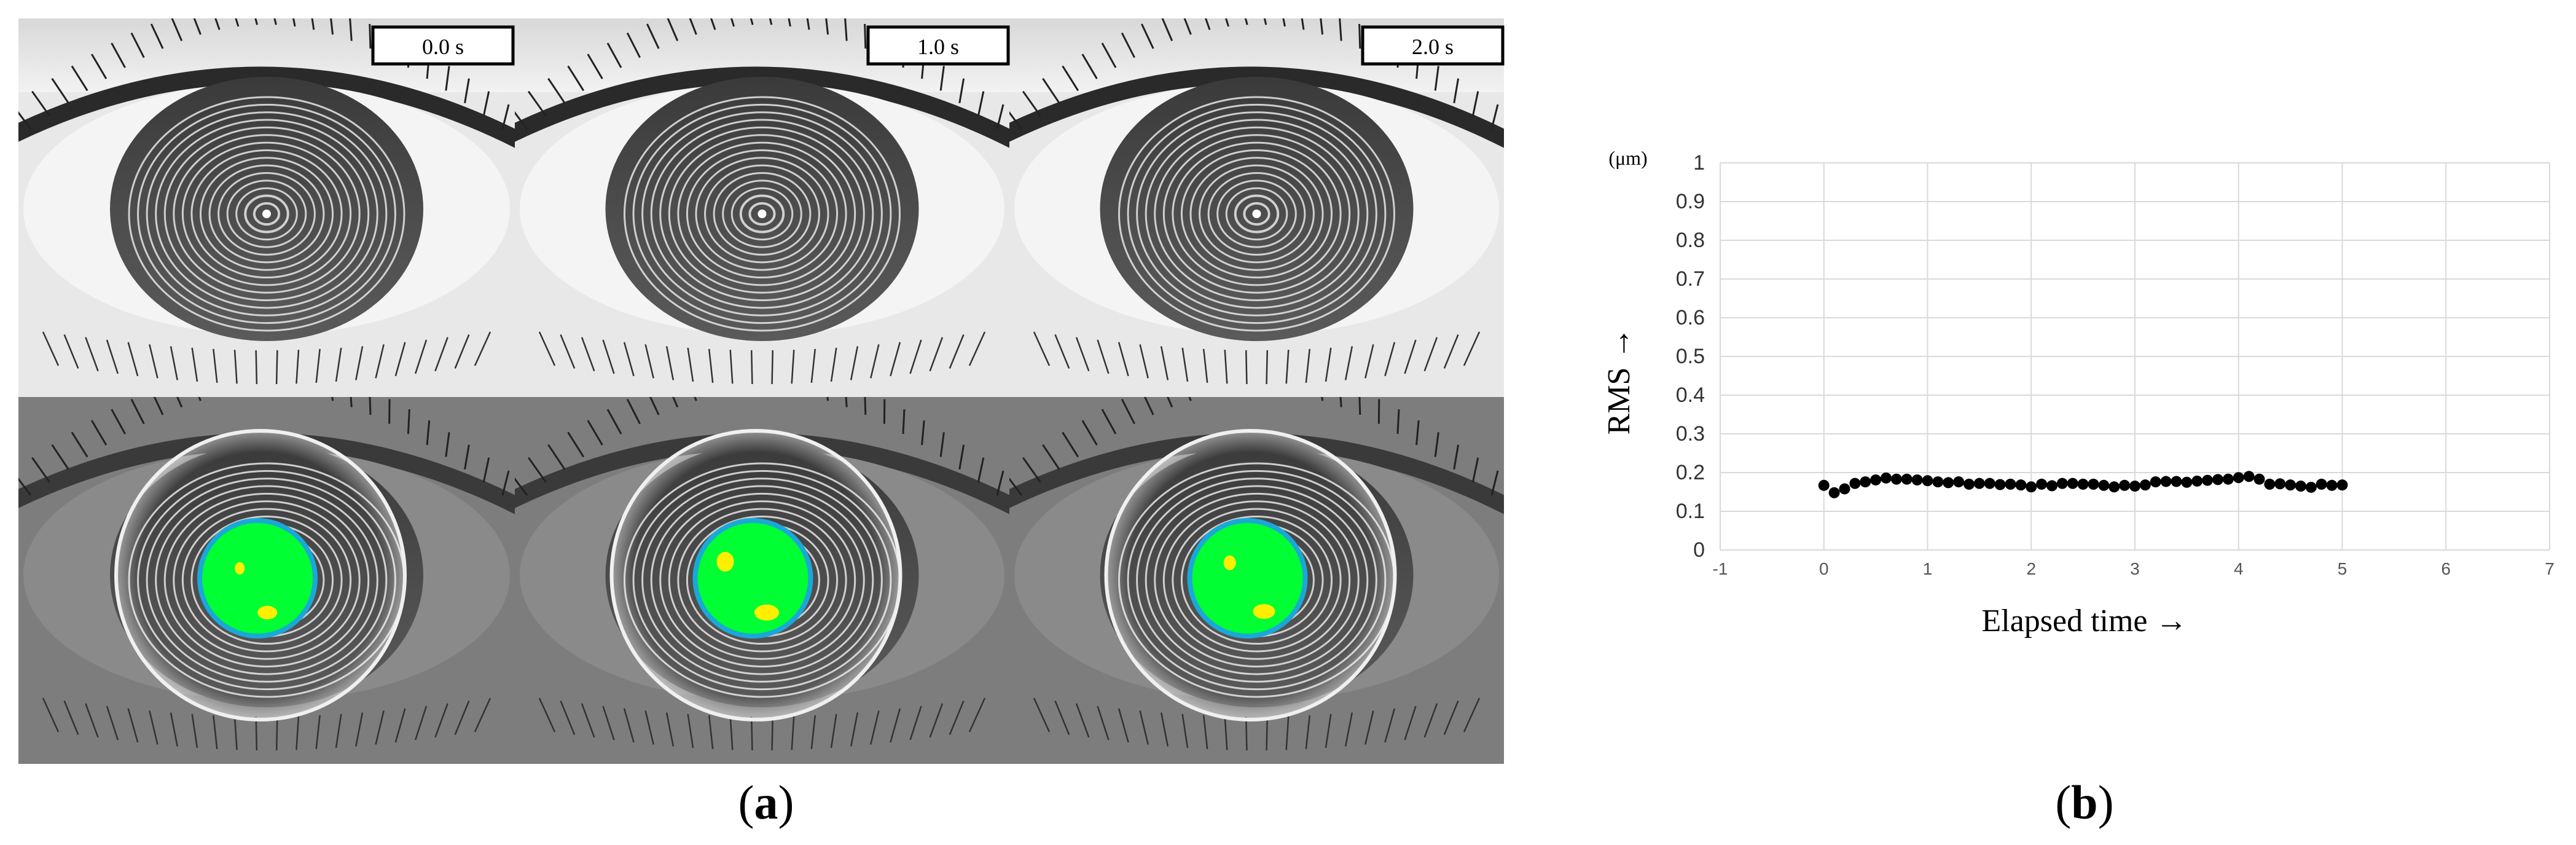  Describe the element at coordinates (1690, 279) in the screenshot. I see `y-tick-label: 0.7` at that location.